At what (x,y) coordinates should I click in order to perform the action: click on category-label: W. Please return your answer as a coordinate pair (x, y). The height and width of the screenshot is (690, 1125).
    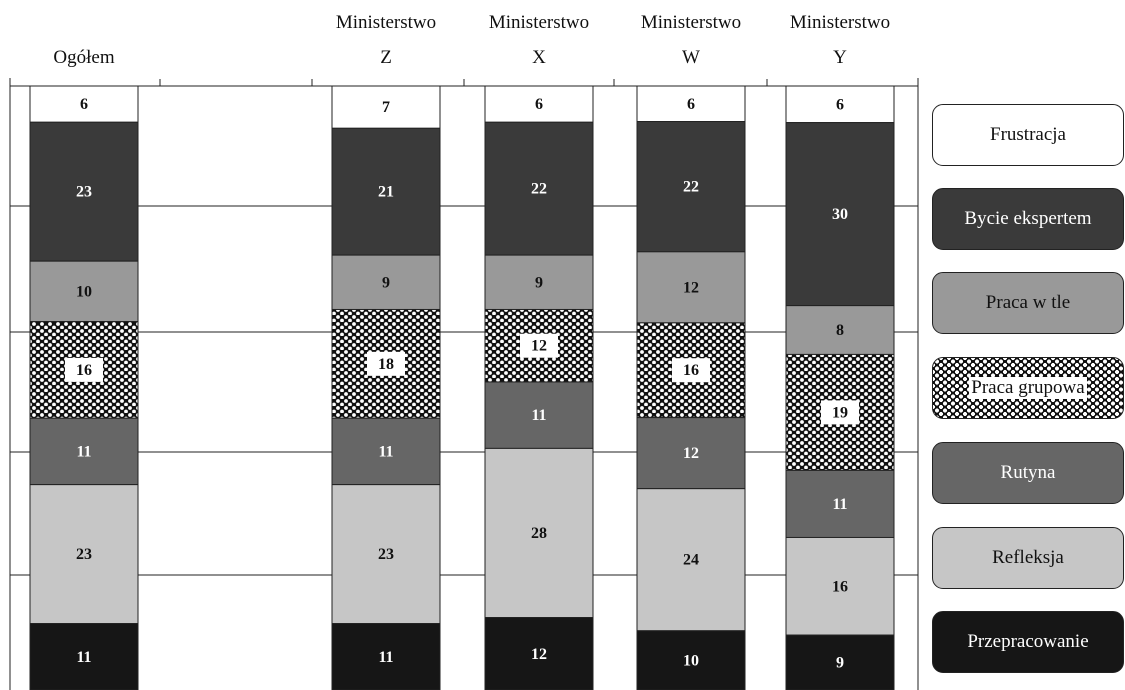
    Looking at the image, I should click on (691, 57).